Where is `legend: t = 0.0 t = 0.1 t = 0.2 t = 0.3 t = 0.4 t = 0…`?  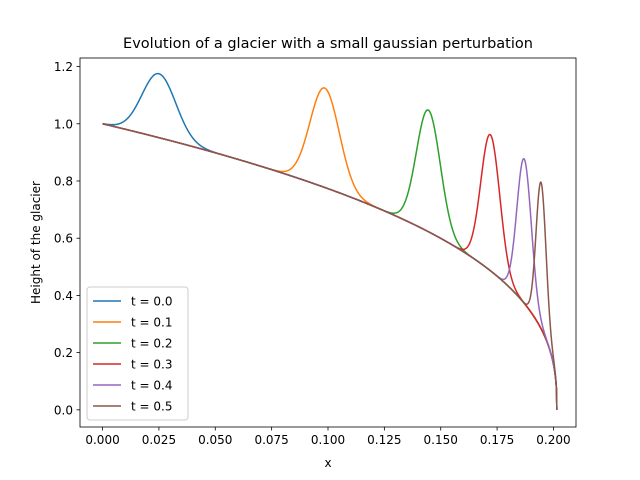
legend: t = 0.0 t = 0.1 t = 0.2 t = 0.3 t = 0.4 t = 0… is located at coordinates (137, 353).